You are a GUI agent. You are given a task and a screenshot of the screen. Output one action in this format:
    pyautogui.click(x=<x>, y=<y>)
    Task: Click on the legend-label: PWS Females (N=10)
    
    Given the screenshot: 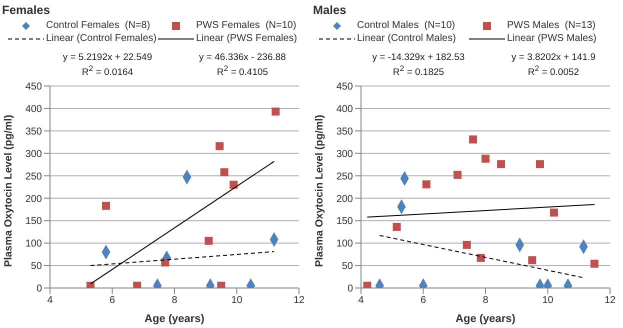 What is the action you would take?
    pyautogui.click(x=246, y=25)
    